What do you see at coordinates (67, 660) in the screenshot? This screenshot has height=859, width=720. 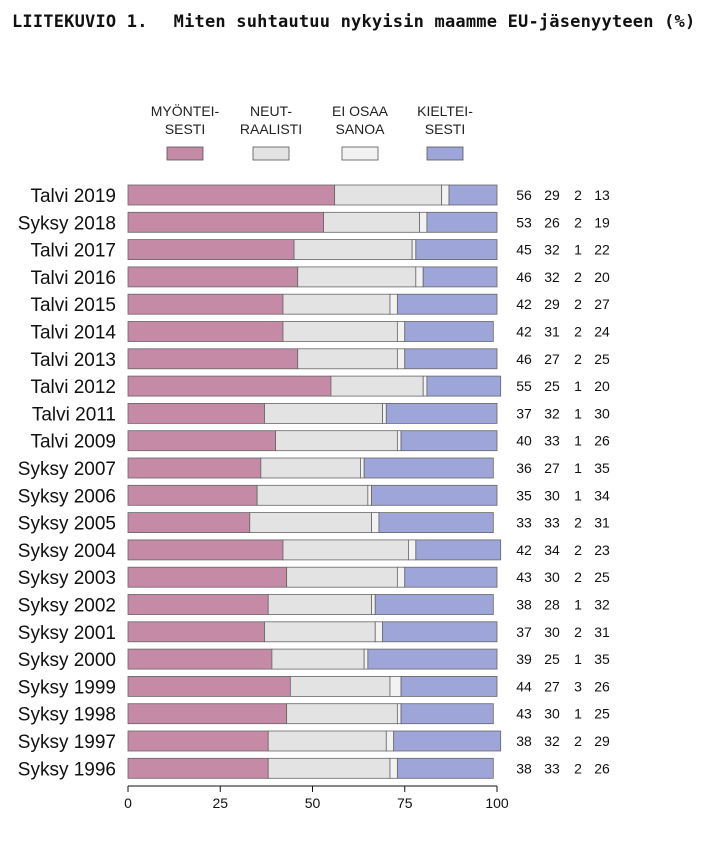 I see `category-label: Syksy 2000` at bounding box center [67, 660].